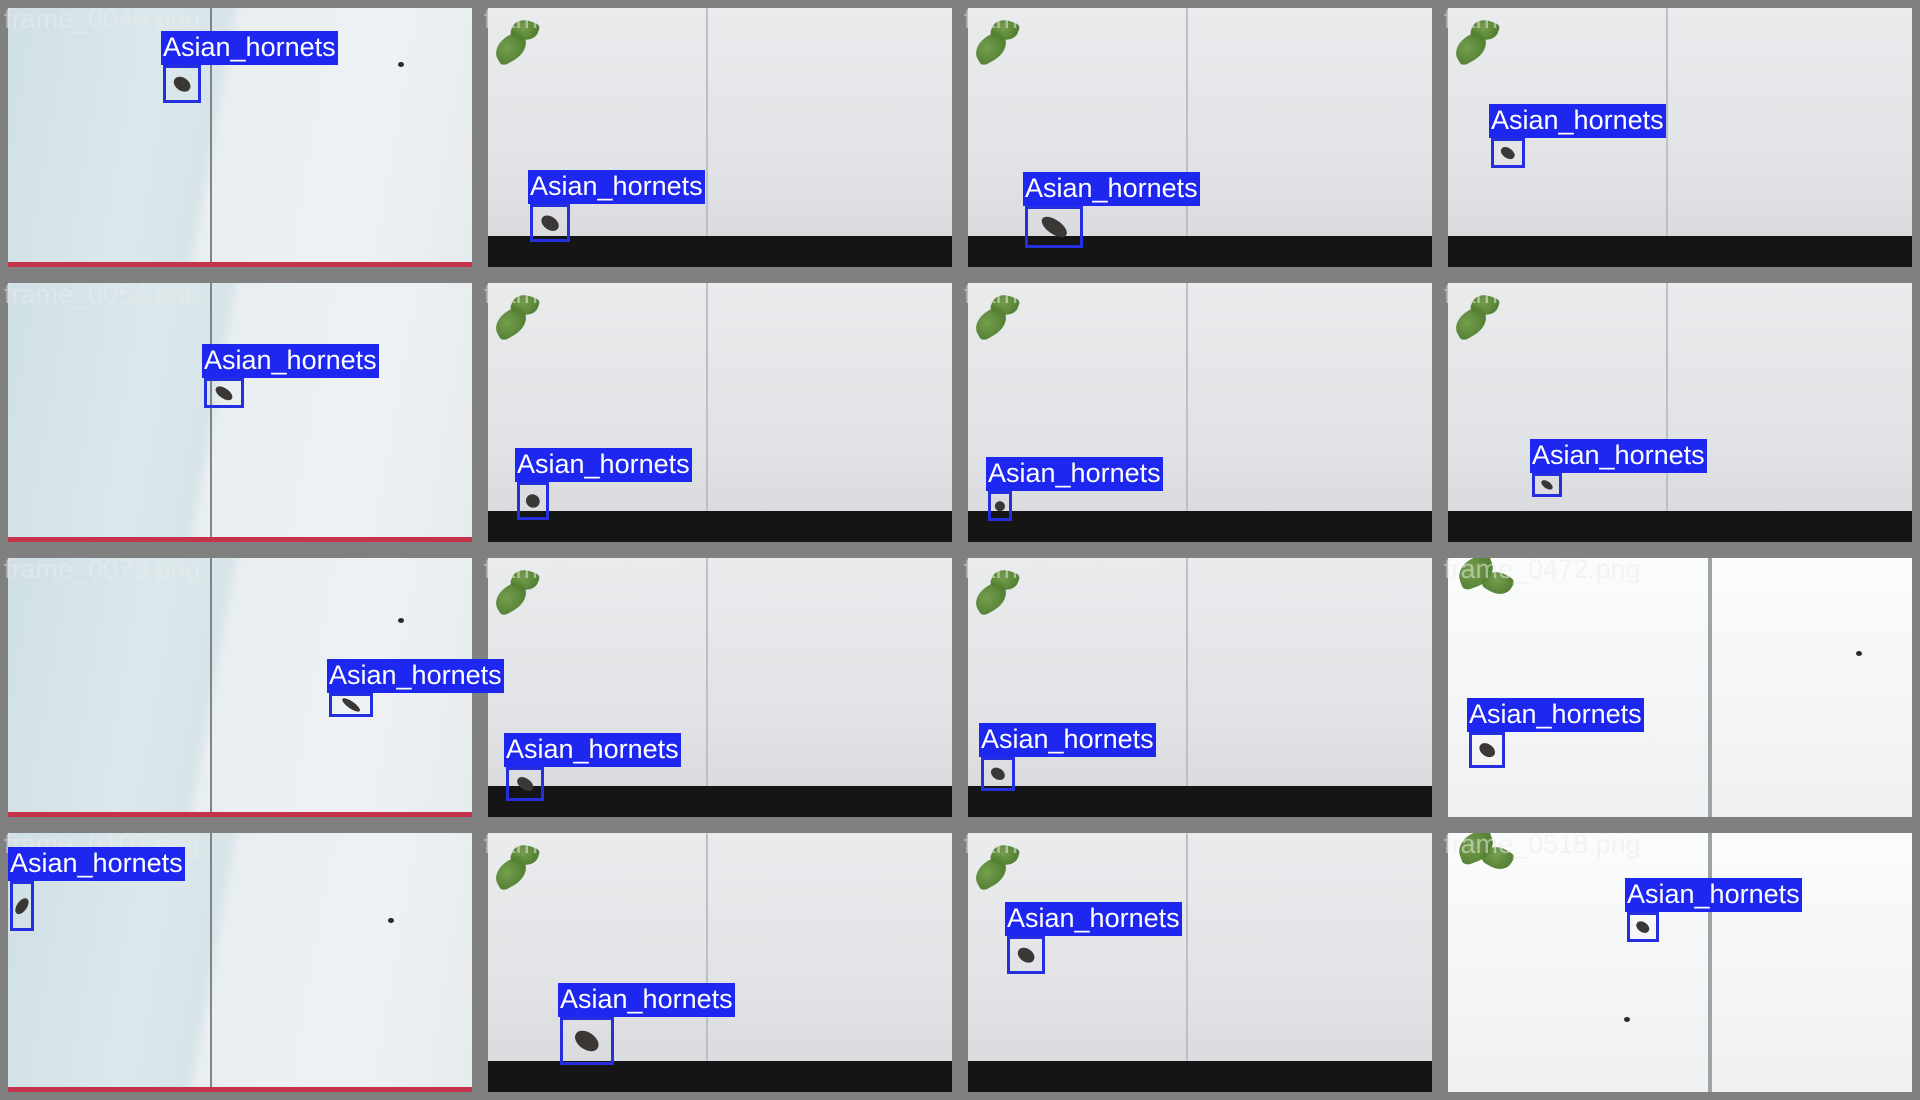 The width and height of the screenshot is (1920, 1100). I want to click on image-tile: frame_0472.png Asian_hornets, so click(1680, 687).